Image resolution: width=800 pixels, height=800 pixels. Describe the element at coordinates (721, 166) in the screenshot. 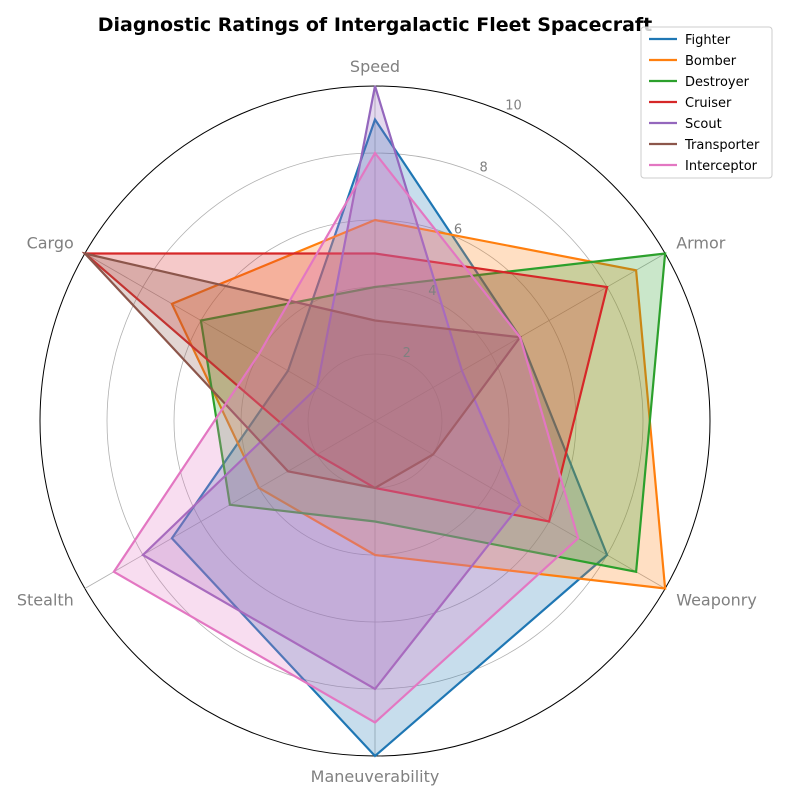

I see `legend-label-interceptor: Interceptor` at that location.